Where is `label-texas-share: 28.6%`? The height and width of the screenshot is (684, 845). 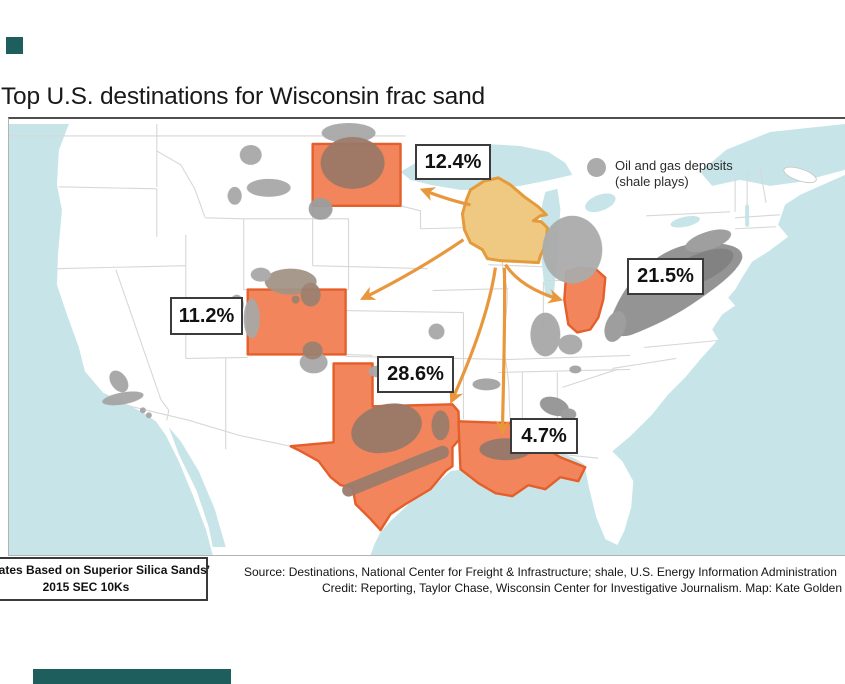 label-texas-share: 28.6% is located at coordinates (415, 374).